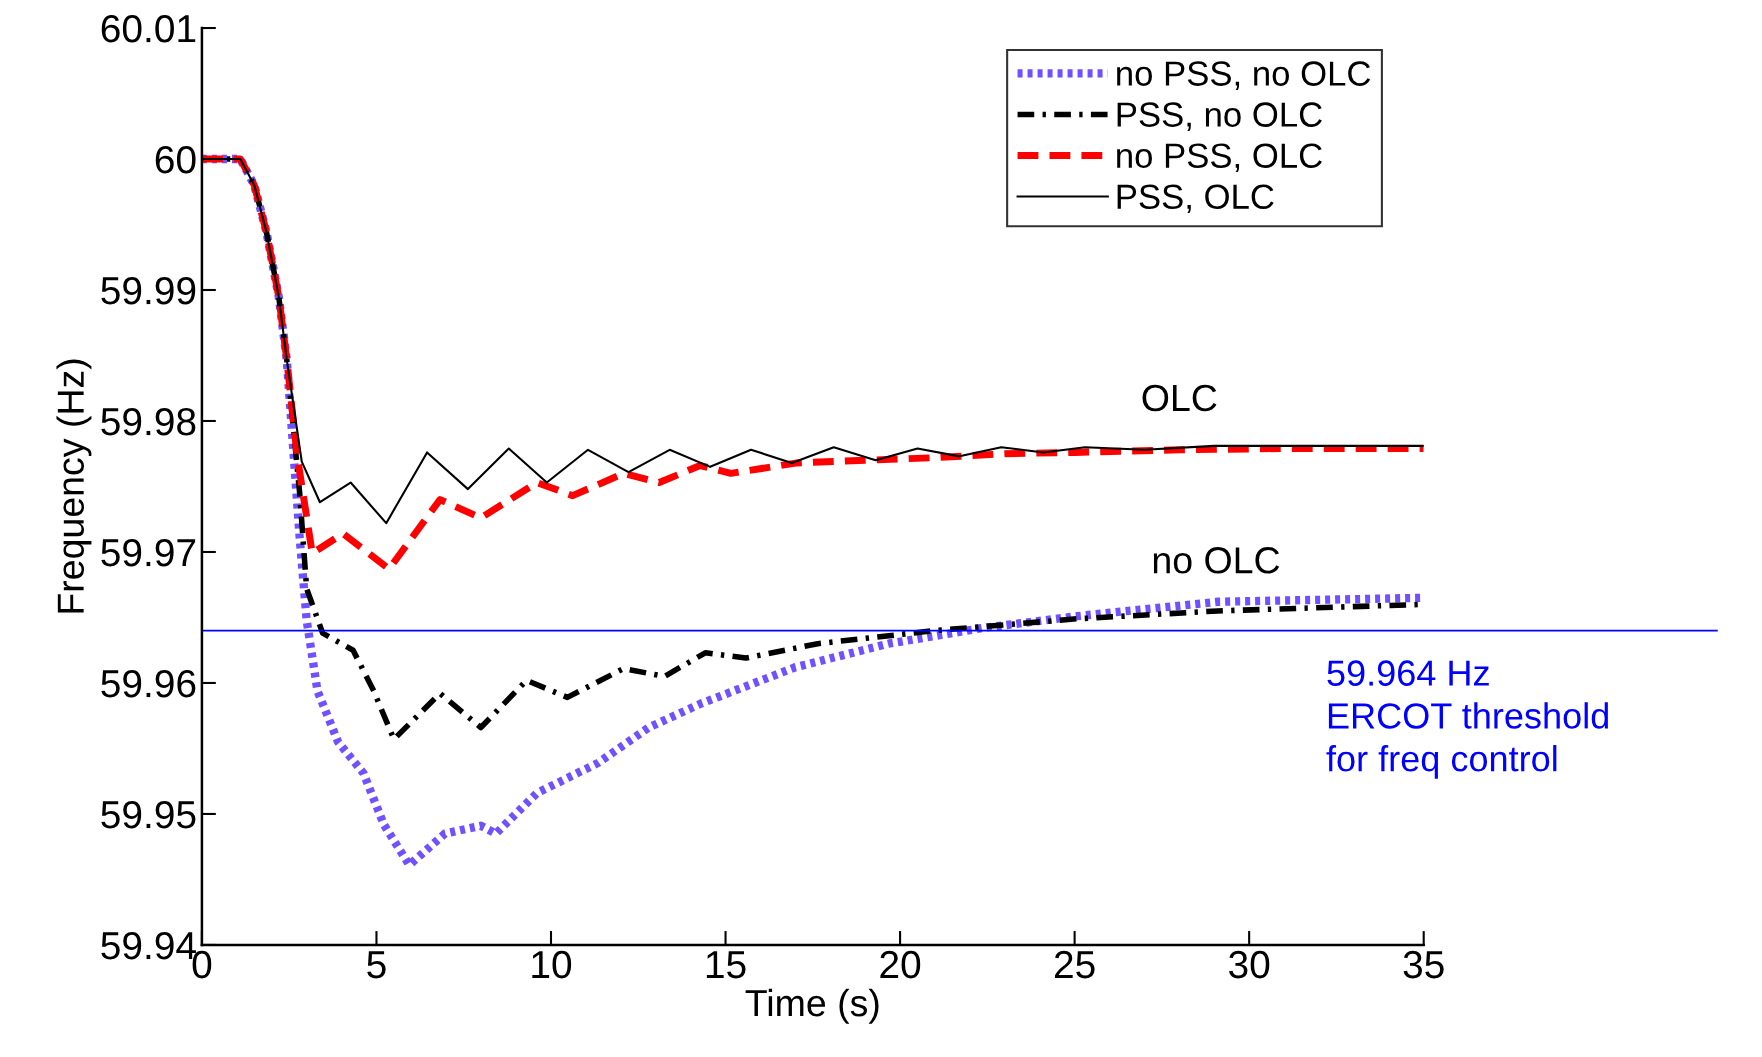 The image size is (1762, 1057). Describe the element at coordinates (148, 421) in the screenshot. I see `y-tick-label: 59.98` at that location.